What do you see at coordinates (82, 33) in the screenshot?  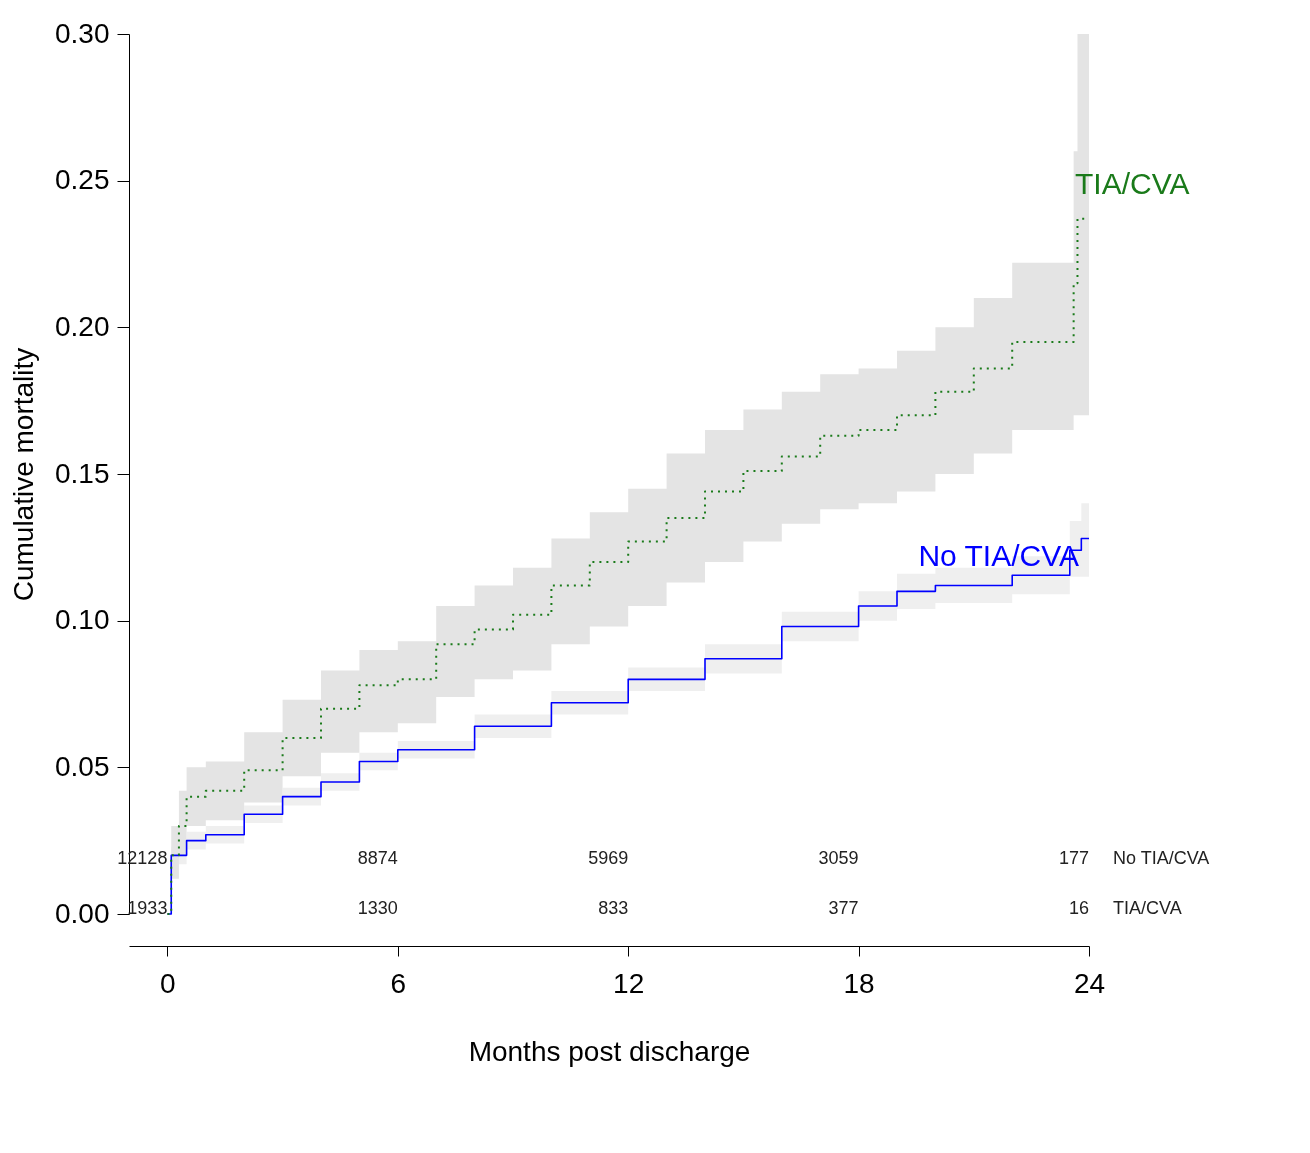 I see `y-tick-label: 0.30` at bounding box center [82, 33].